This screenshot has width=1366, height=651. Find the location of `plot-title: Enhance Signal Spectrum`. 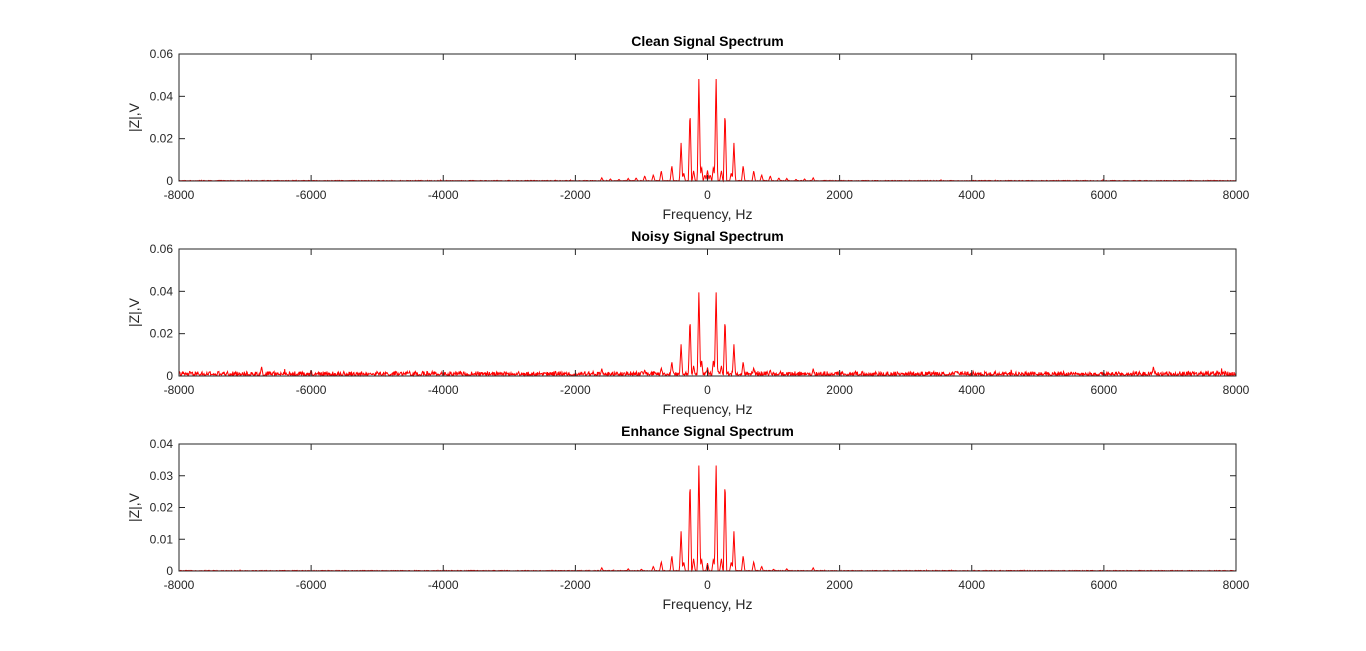

plot-title: Enhance Signal Spectrum is located at coordinates (707, 431).